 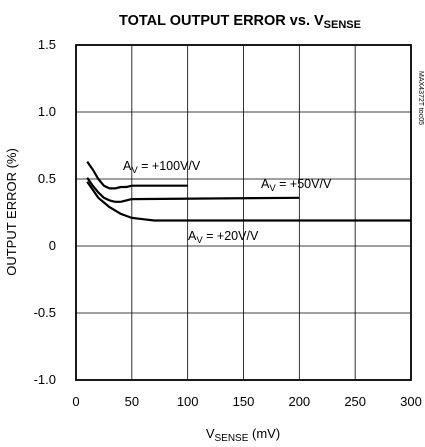 I want to click on x-tick-label: 200, so click(x=299, y=401).